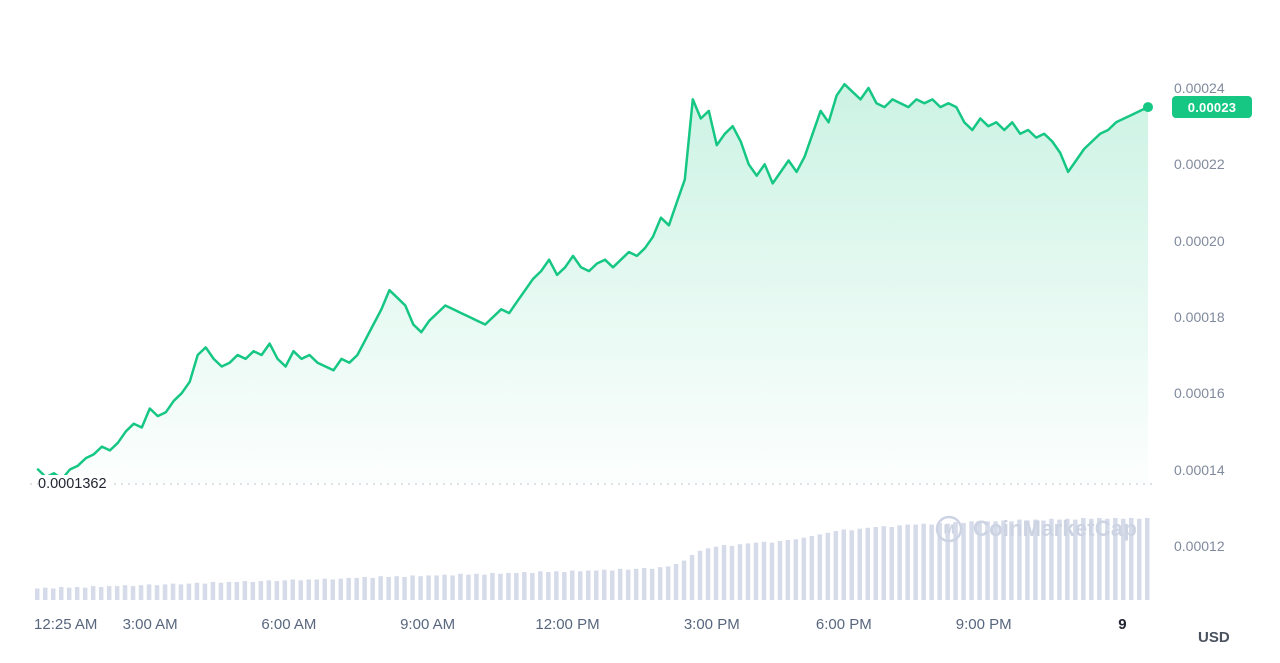 This screenshot has width=1280, height=663. I want to click on volume-bars, so click(592, 559).